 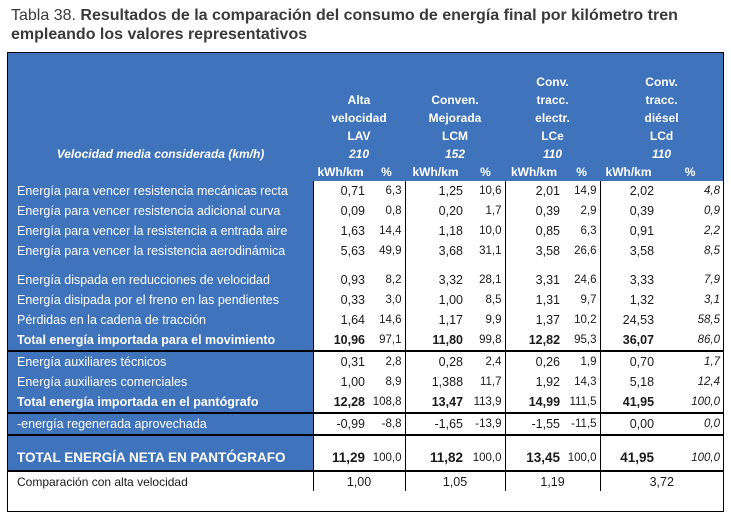 I want to click on pct-cell: 7,9, so click(x=690, y=280).